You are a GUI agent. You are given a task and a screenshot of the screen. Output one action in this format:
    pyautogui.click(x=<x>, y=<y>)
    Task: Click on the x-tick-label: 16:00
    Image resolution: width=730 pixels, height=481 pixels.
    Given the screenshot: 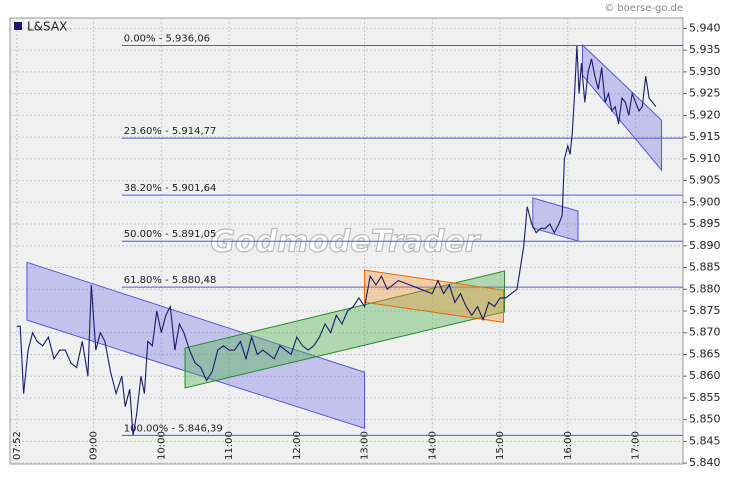 What is the action you would take?
    pyautogui.click(x=568, y=445)
    